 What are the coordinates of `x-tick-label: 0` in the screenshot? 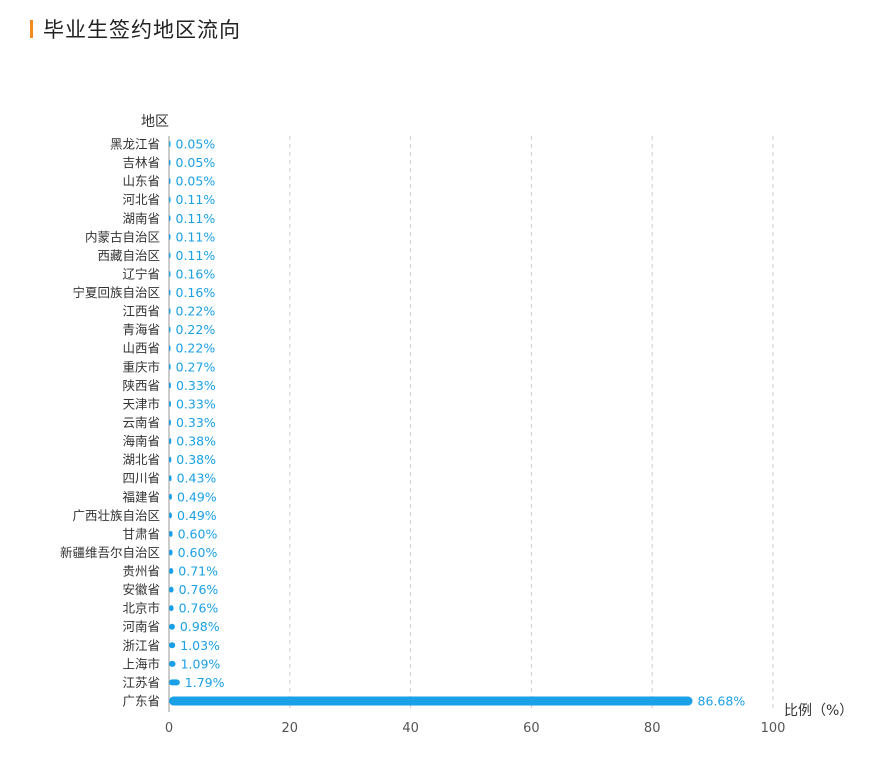 It's located at (169, 728).